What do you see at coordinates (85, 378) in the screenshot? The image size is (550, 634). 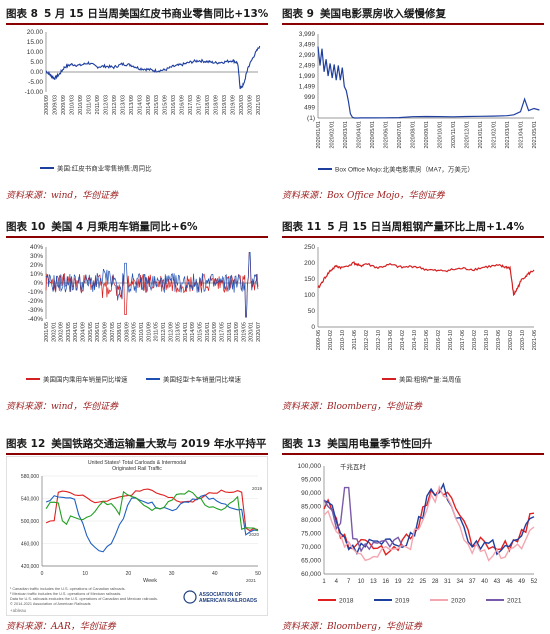 I see `legend-label: 美国国内乘用车销量同比增速` at bounding box center [85, 378].